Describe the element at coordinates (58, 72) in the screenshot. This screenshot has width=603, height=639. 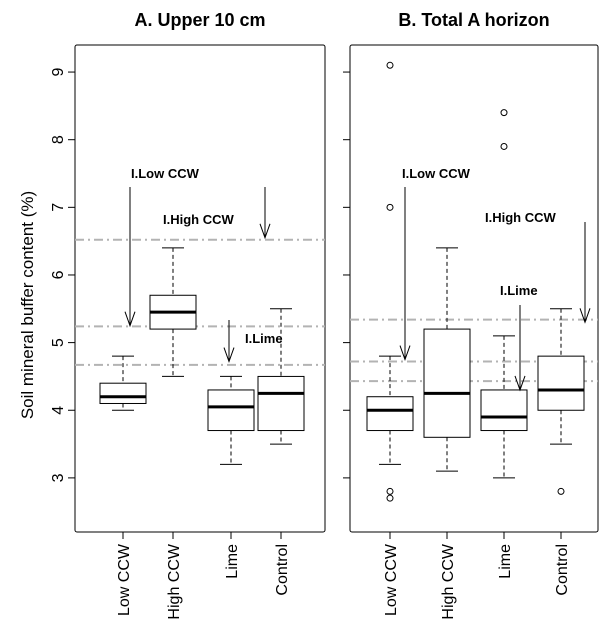
I see `y-tick-label: 9` at that location.